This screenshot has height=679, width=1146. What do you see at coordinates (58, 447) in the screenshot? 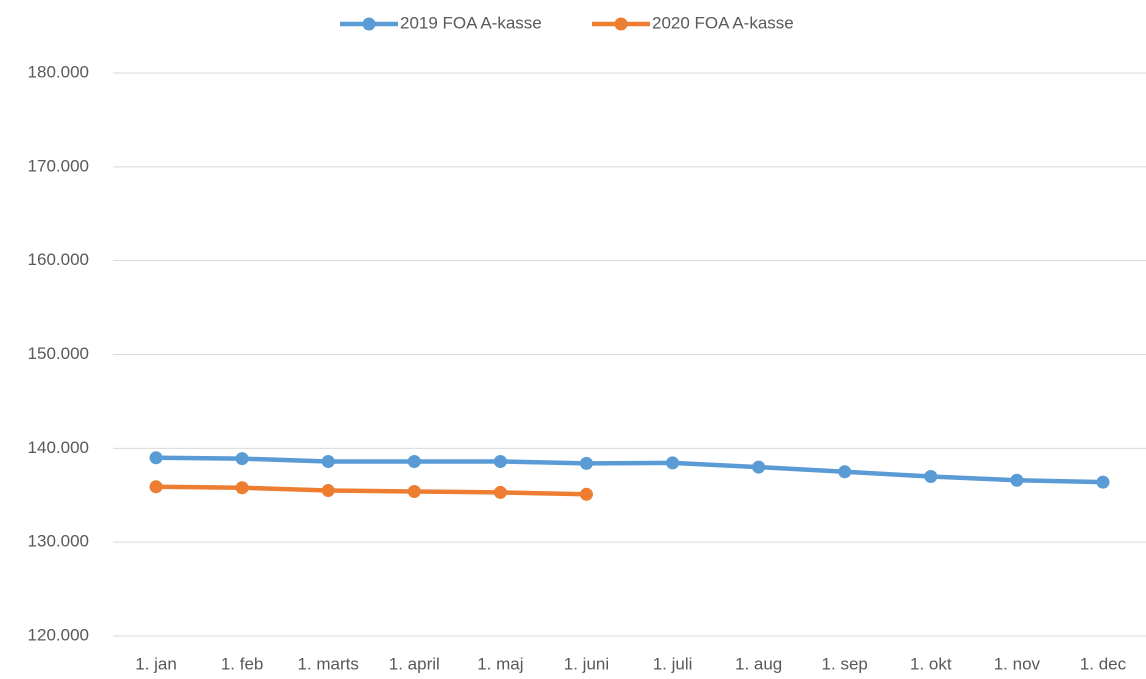
I see `y-tick-label: 140.000` at bounding box center [58, 447].